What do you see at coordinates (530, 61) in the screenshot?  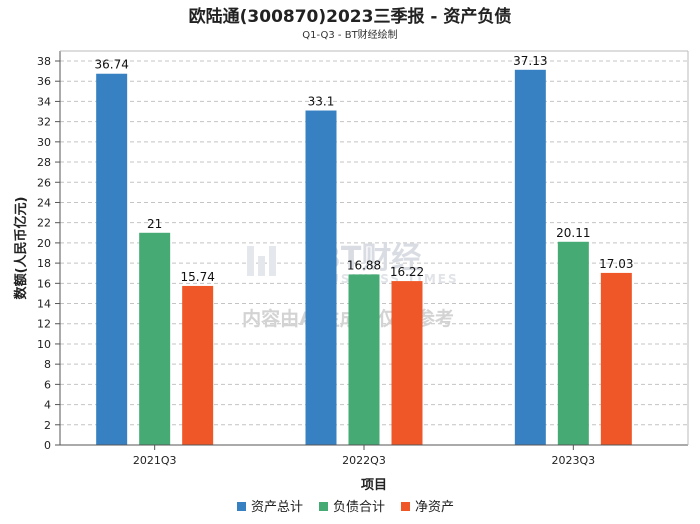 I see `data-label: 37.13` at bounding box center [530, 61].